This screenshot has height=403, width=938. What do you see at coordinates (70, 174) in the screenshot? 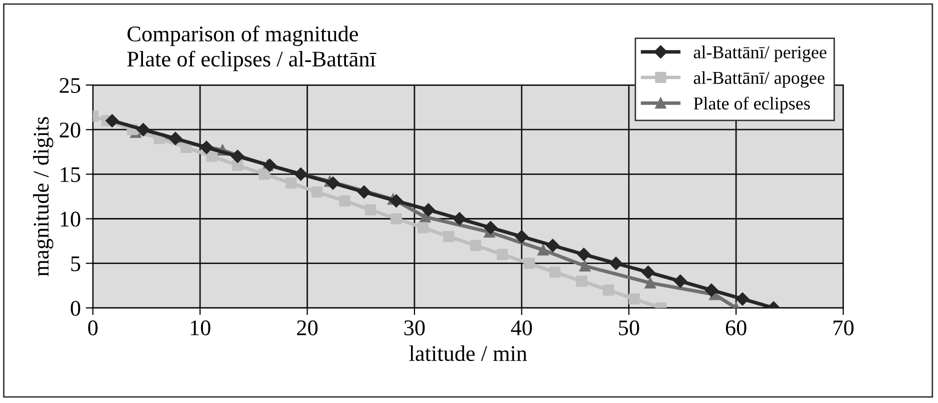
I see `y-tick-label: 15` at bounding box center [70, 174].